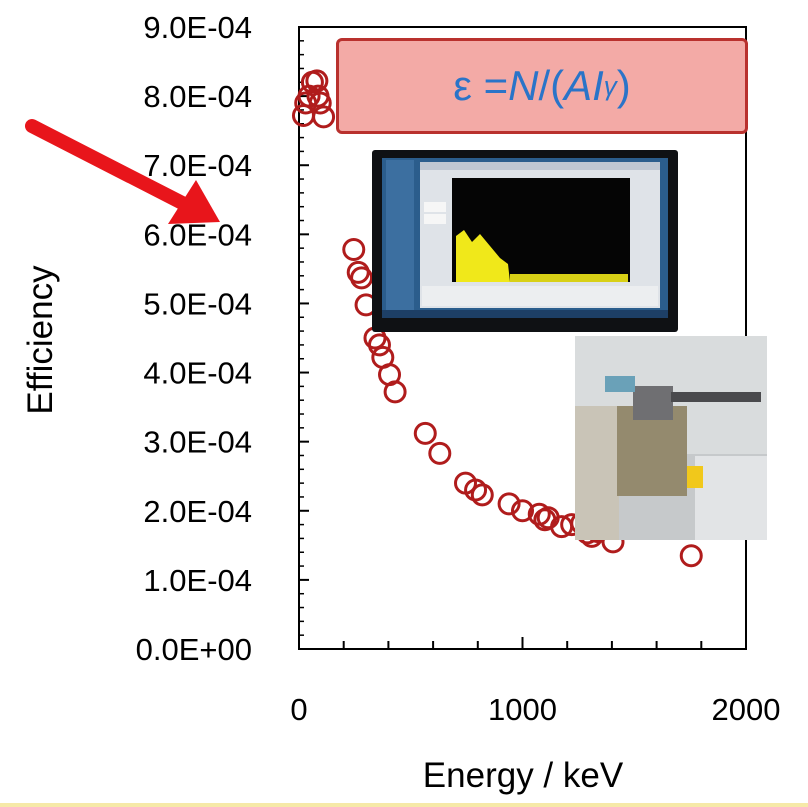 The image size is (808, 807). Describe the element at coordinates (404, 805) in the screenshot. I see `bottom-border` at that location.